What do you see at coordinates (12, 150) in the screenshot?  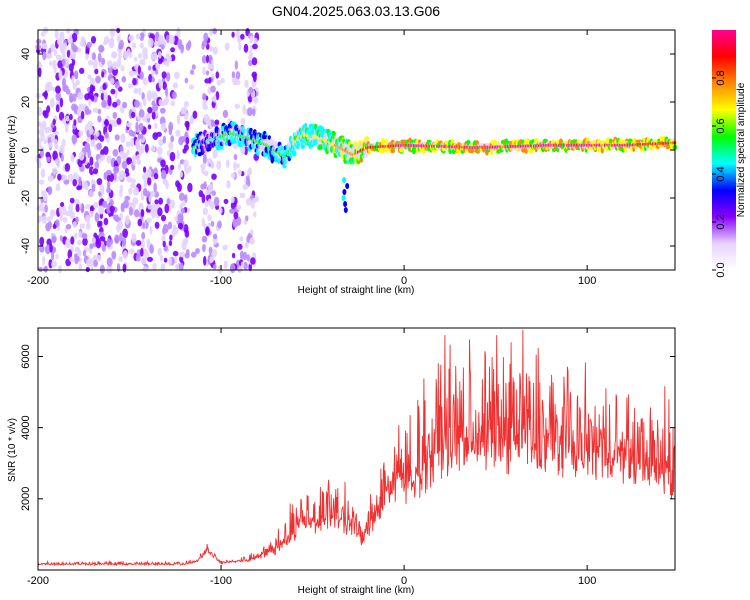 I see `spectrogram-y-axis-label: Frequency (Hz)` at bounding box center [12, 150].